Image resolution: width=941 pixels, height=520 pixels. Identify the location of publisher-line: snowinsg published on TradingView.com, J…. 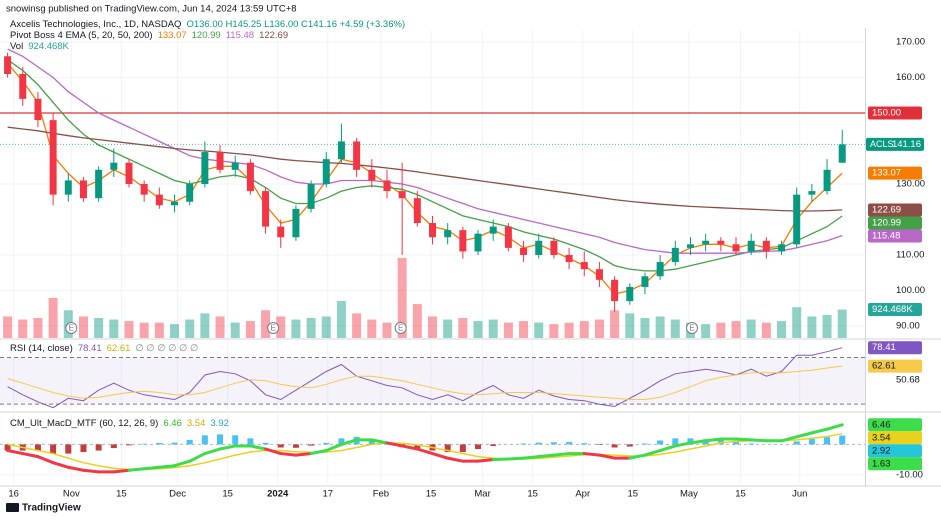
(151, 9).